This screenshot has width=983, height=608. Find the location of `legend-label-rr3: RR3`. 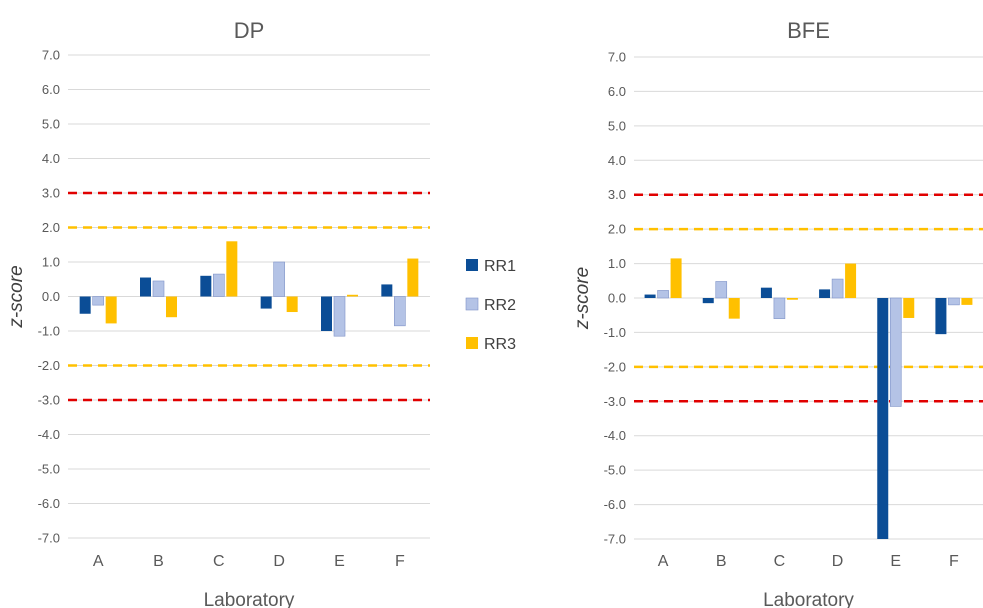

legend-label-rr3: RR3 is located at coordinates (500, 344).